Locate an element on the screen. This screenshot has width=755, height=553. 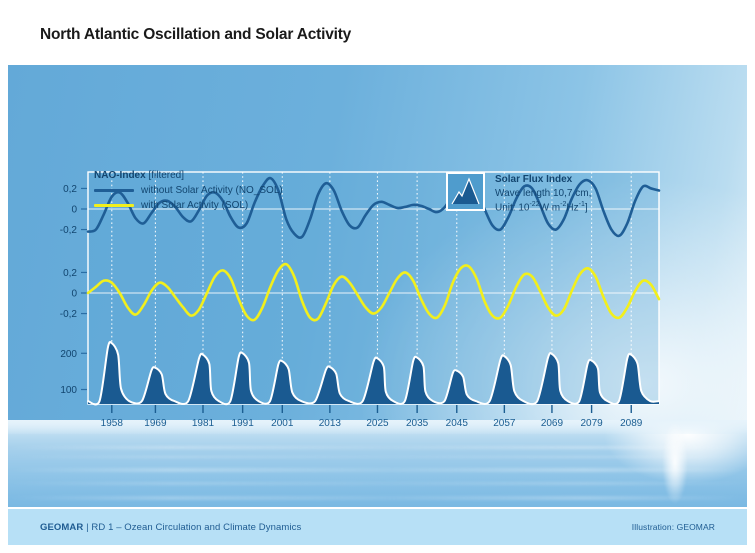
sun-glint is located at coordinates (675, 472).